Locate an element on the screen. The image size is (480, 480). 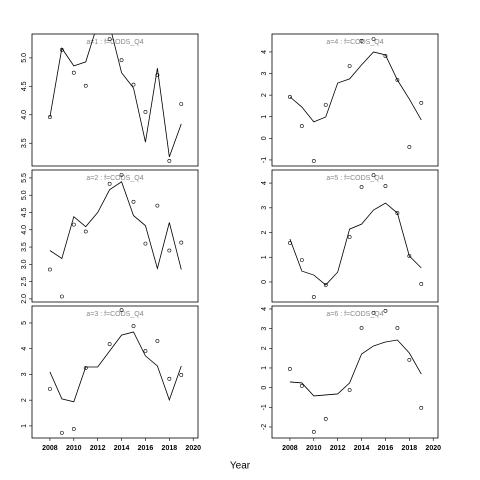
y-tick-label: 5 is located at coordinates (24, 323).